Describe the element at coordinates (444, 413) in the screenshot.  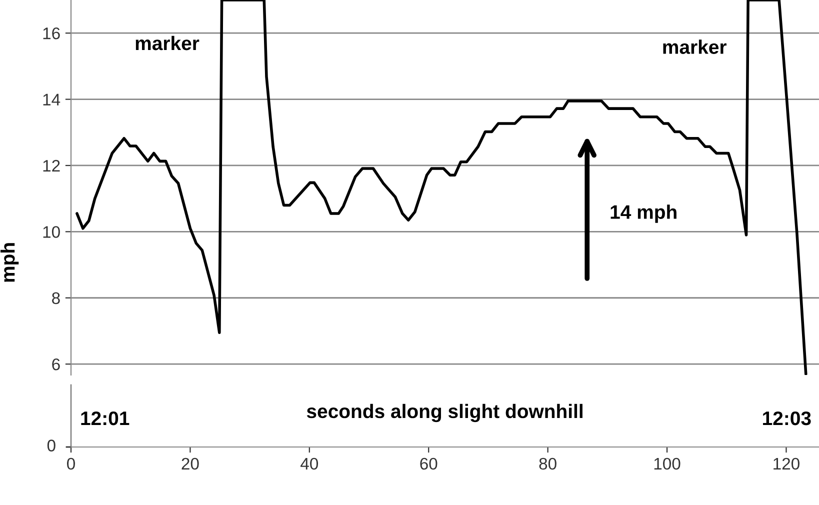
I see `x-axis-title: seconds along slight downhill` at that location.